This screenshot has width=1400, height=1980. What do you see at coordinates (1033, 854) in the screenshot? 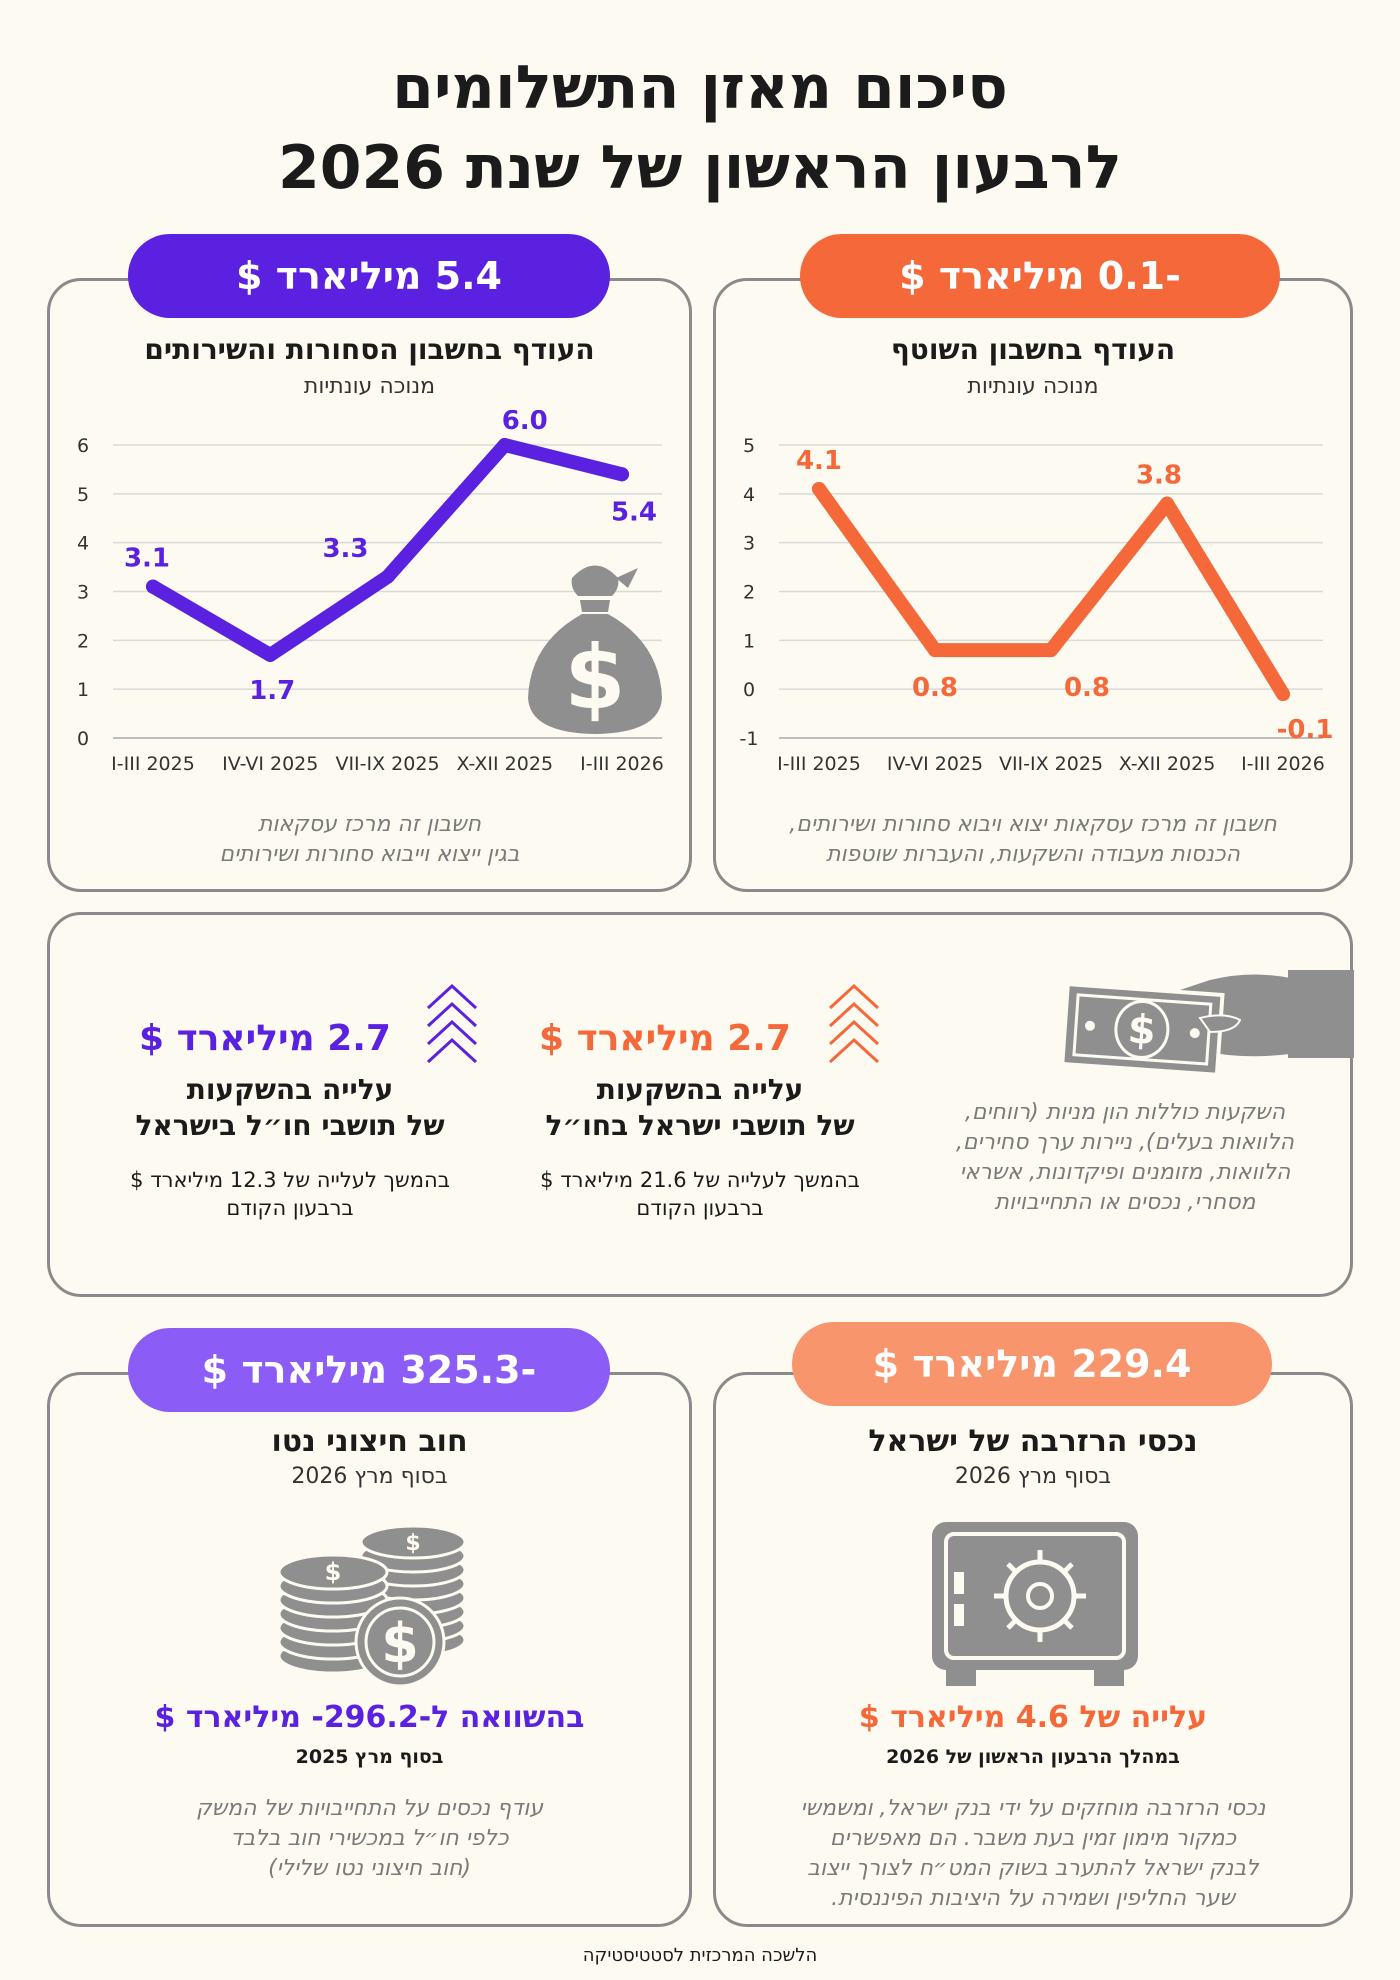
I see `current-account-note-line-2: הכנסות מעבודה והשקעות, והעברות שוטפות` at bounding box center [1033, 854].